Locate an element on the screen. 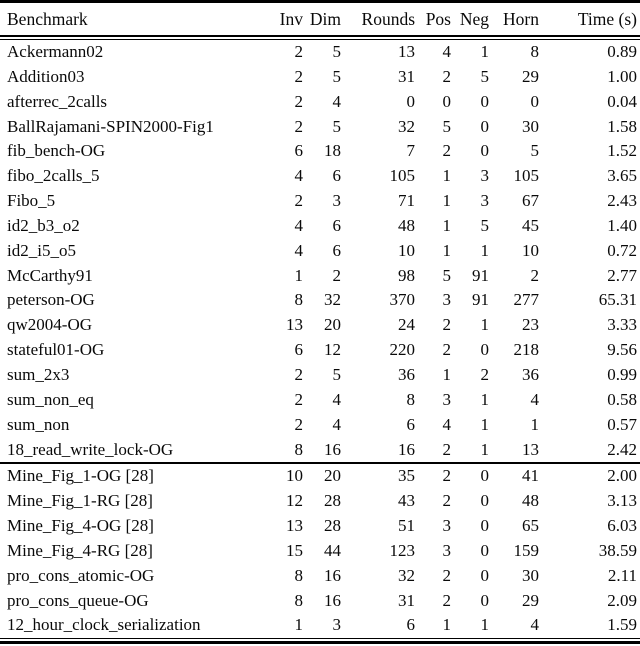  cell-rounds: 370 is located at coordinates (402, 300).